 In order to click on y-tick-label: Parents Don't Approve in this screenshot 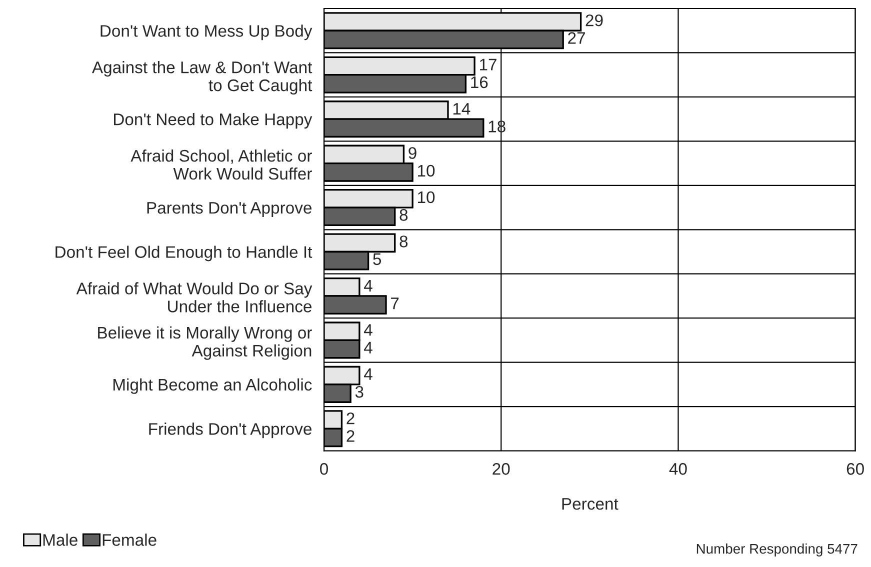, I will do `click(229, 210)`.